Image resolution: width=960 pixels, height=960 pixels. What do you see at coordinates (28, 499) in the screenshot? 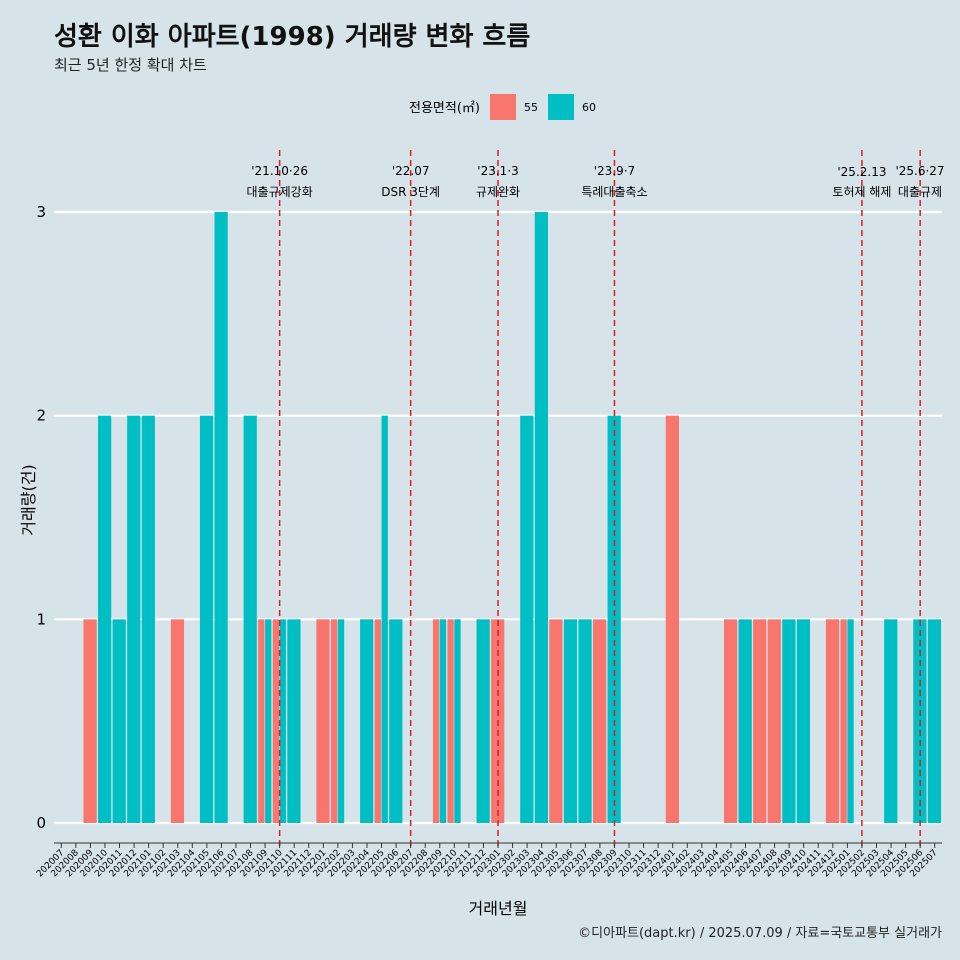
I see `y-axis-title: 거래량(건)` at bounding box center [28, 499].